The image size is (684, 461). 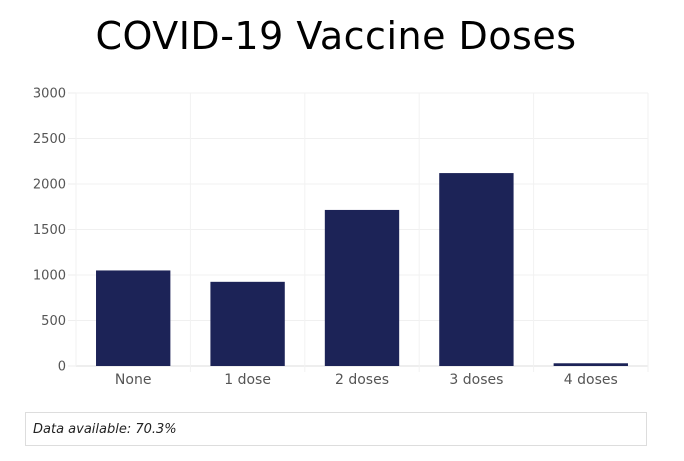 What do you see at coordinates (362, 380) in the screenshot?
I see `x-tick-label: 2 doses` at bounding box center [362, 380].